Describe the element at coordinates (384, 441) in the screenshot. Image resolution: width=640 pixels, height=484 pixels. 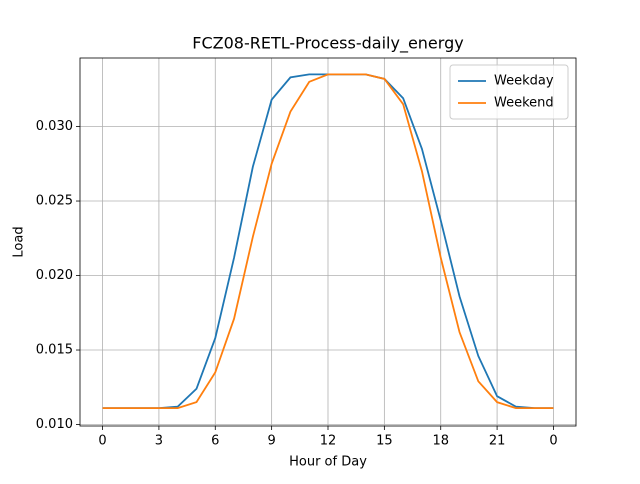
I see `x-tick-label: 15` at that location.